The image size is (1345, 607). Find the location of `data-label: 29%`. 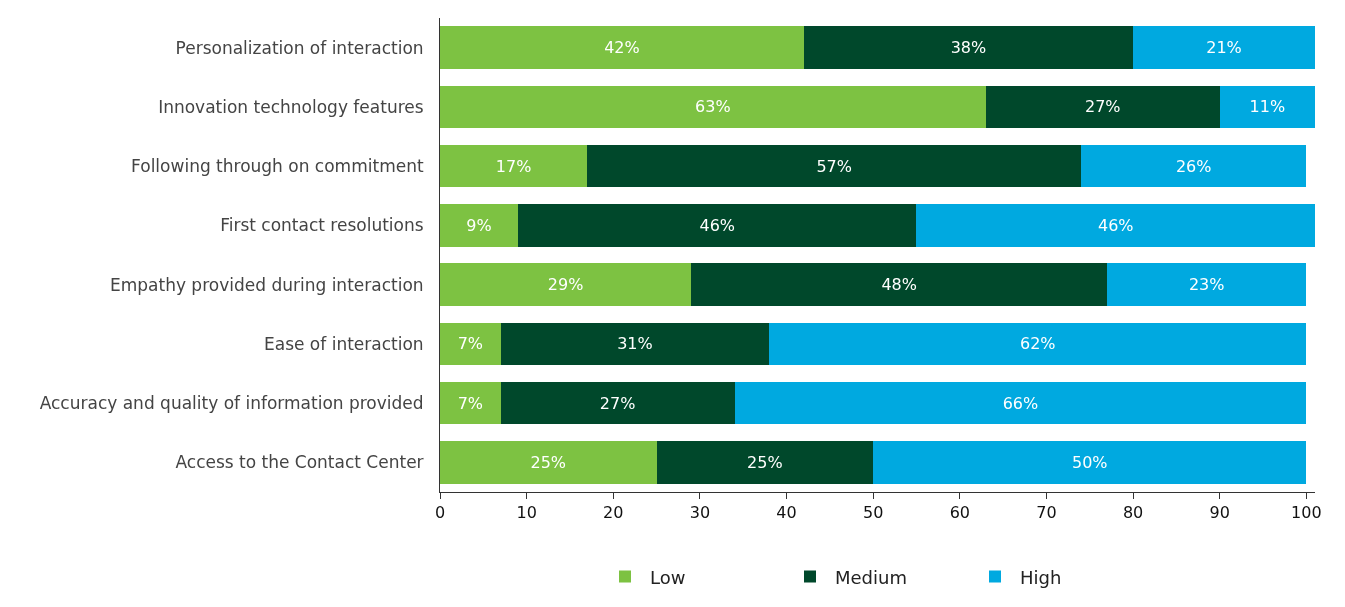

data-label: 29% is located at coordinates (565, 285).